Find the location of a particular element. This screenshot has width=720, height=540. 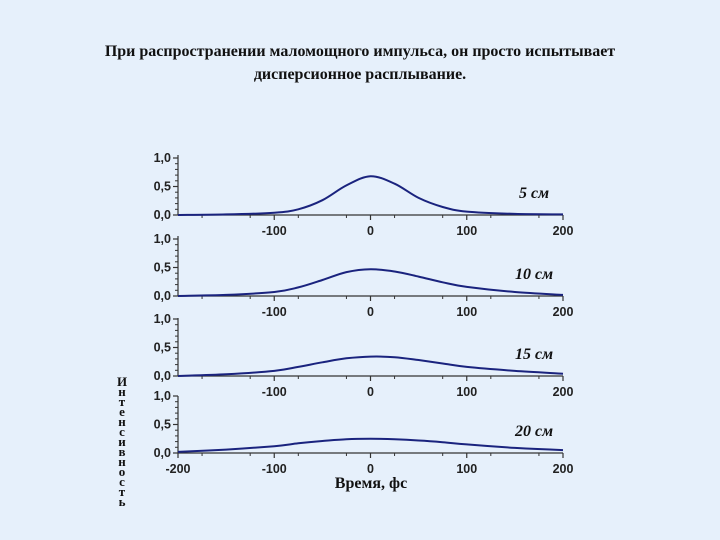

panel-3-distance-label: 15 см is located at coordinates (534, 354).